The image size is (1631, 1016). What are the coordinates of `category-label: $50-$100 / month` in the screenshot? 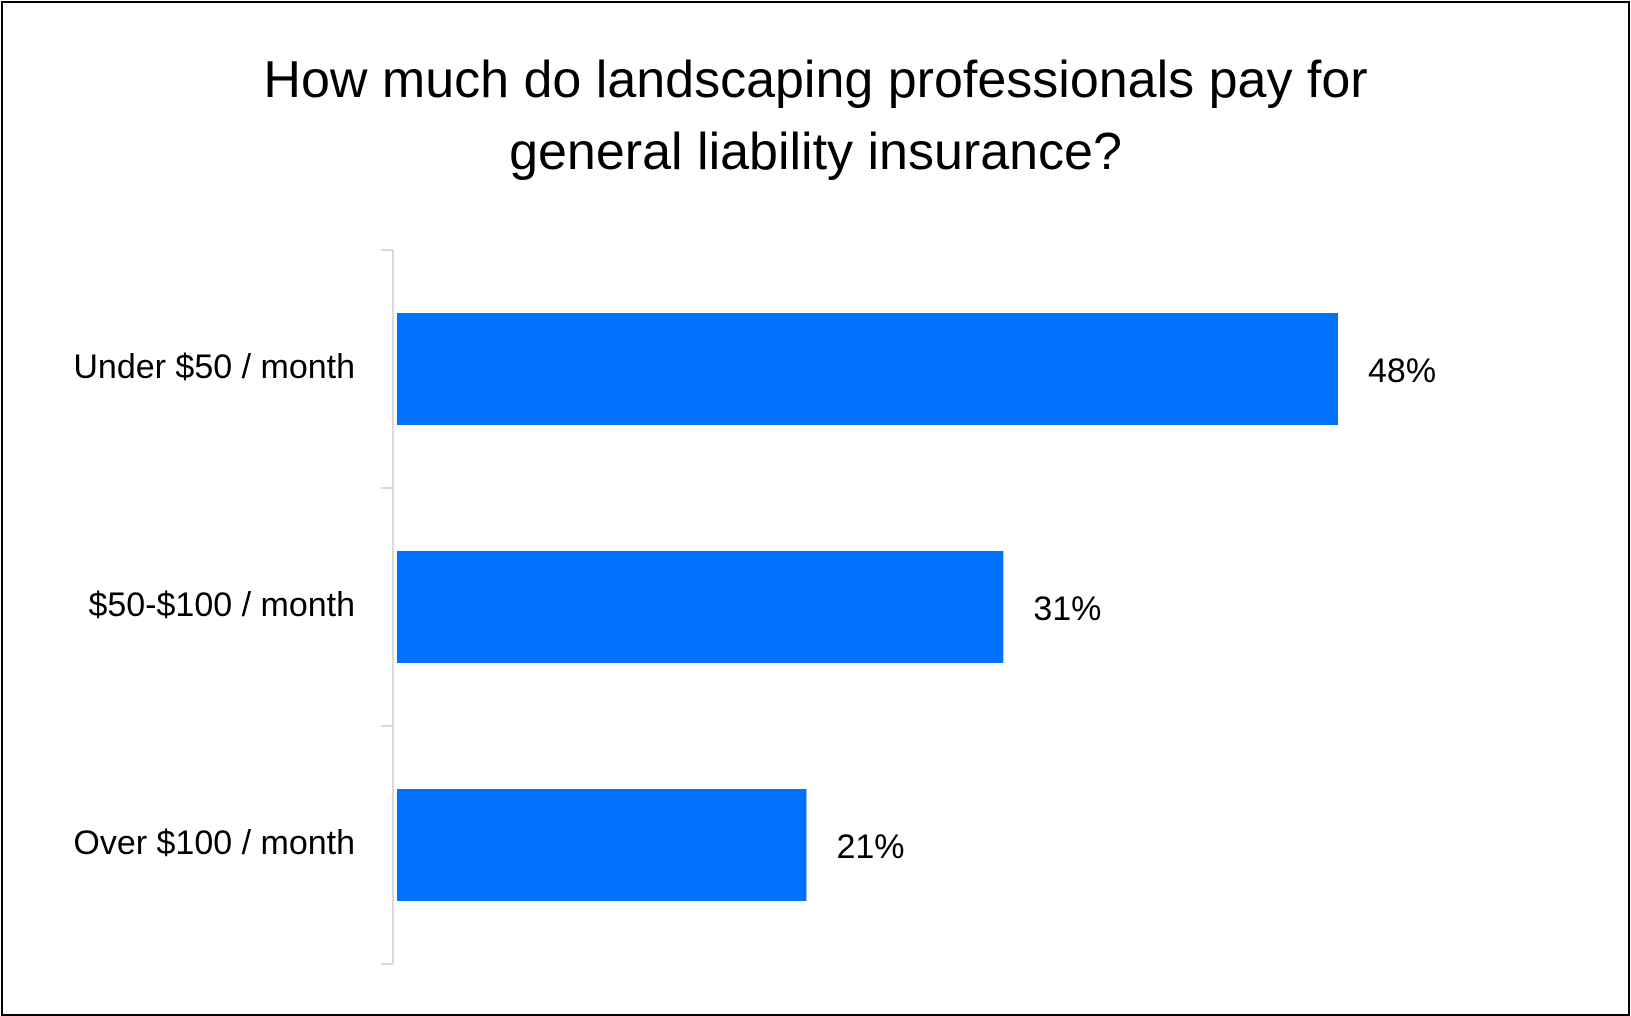 It's located at (221, 605).